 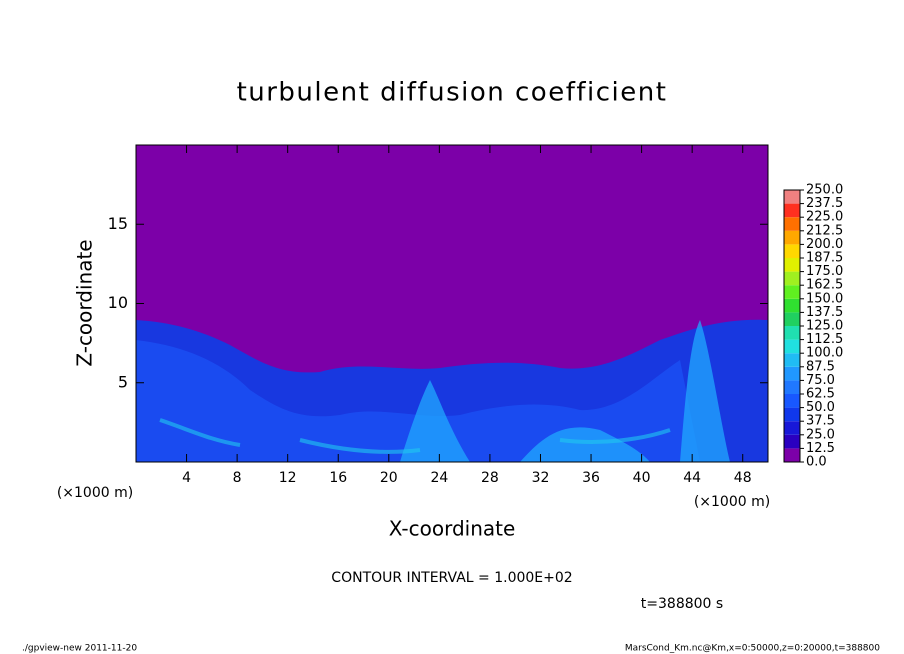 I want to click on x-tick-label: 48, so click(x=743, y=478).